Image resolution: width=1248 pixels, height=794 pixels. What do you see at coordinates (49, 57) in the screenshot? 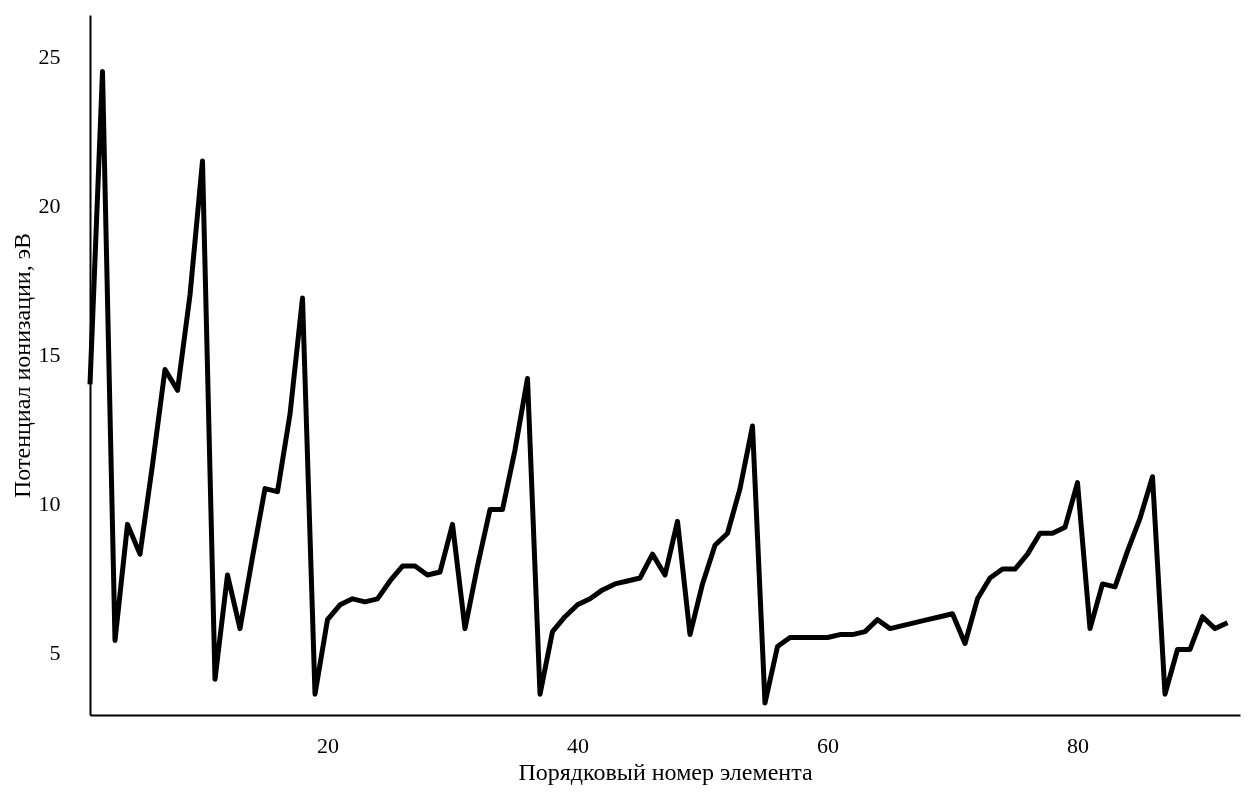
I see `y-tick-label: 25` at bounding box center [49, 57].